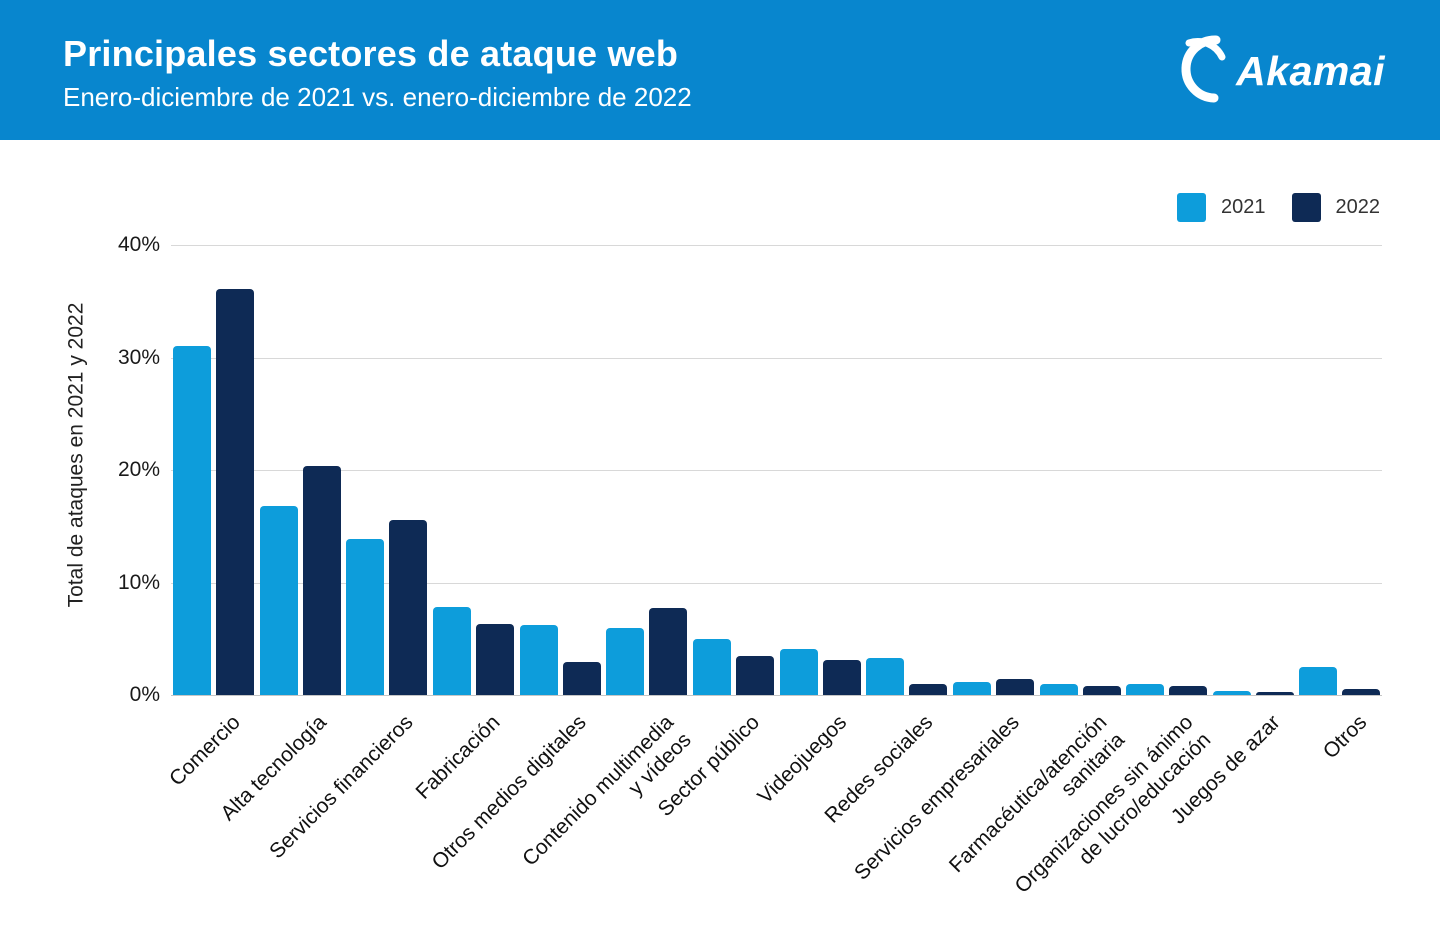 The height and width of the screenshot is (925, 1440). I want to click on legend-item-2021: 2021, so click(1221, 207).